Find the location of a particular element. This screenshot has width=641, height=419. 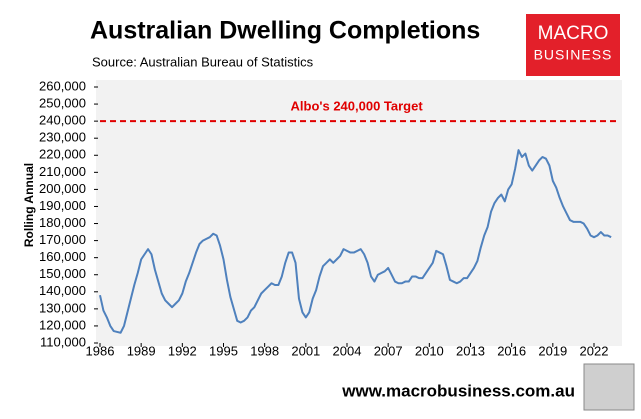

x-tick-label: 1986 is located at coordinates (100, 350).